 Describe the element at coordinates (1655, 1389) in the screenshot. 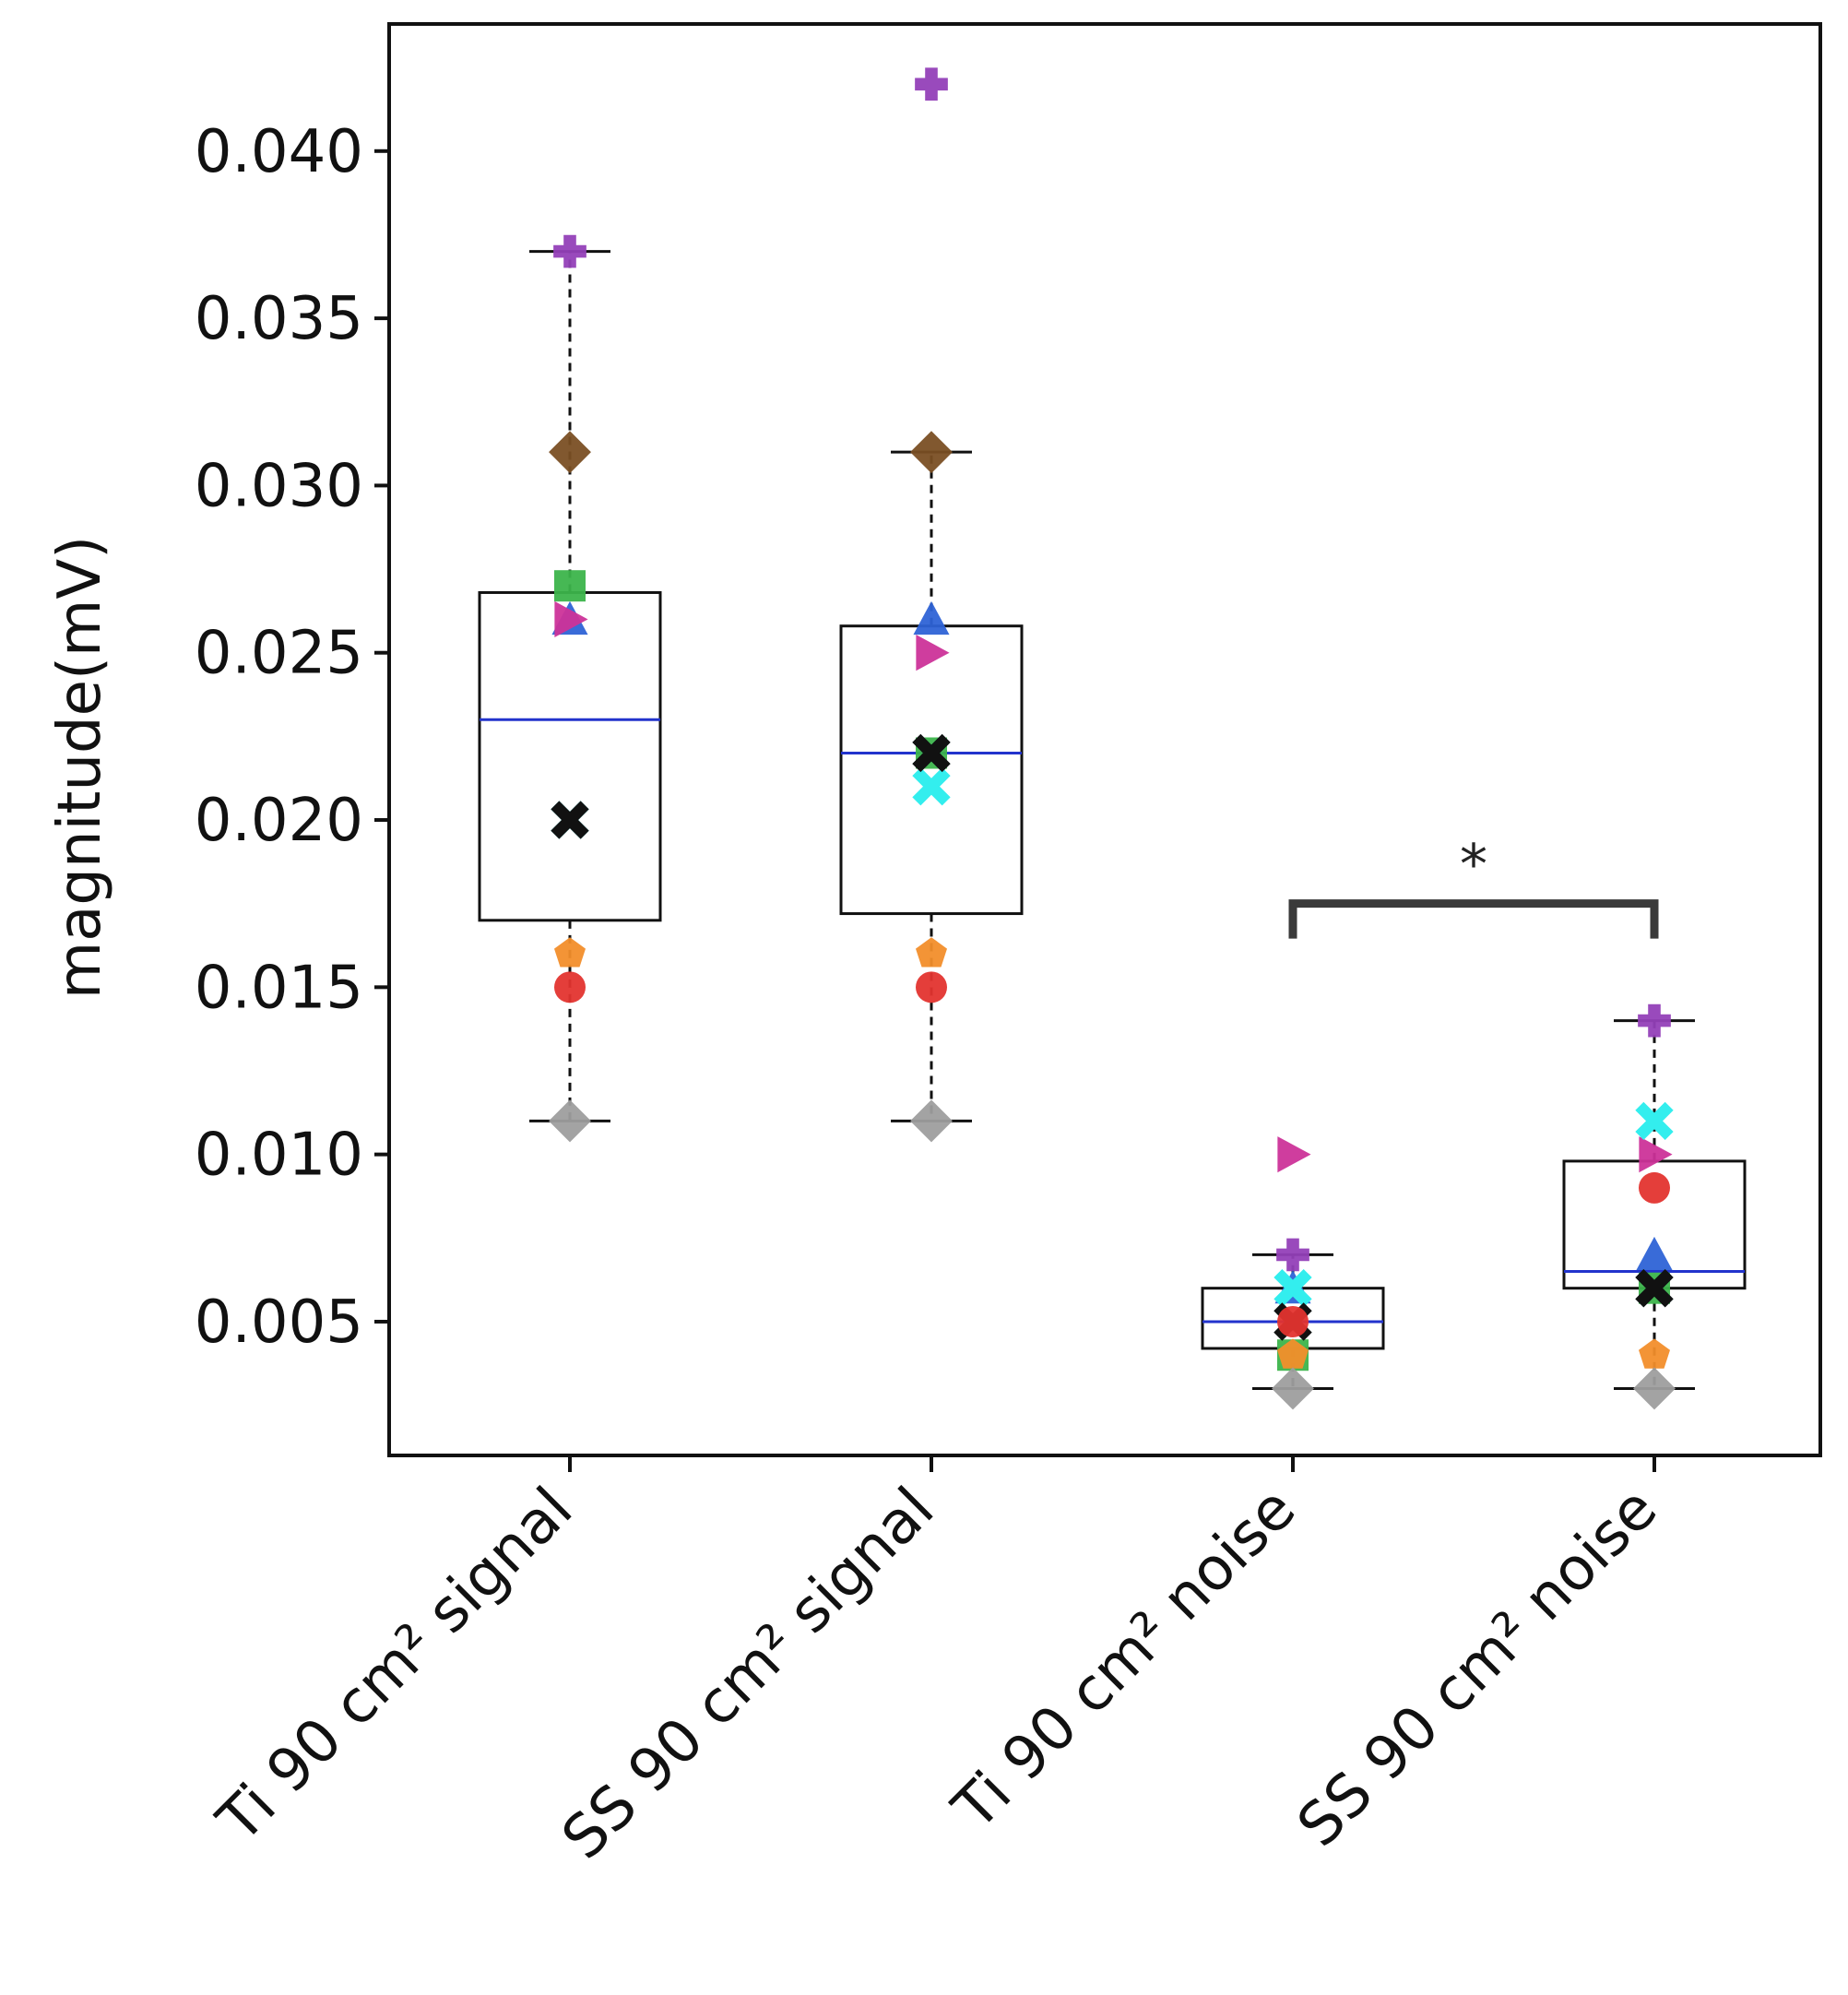

I see `point-s10-c3` at that location.